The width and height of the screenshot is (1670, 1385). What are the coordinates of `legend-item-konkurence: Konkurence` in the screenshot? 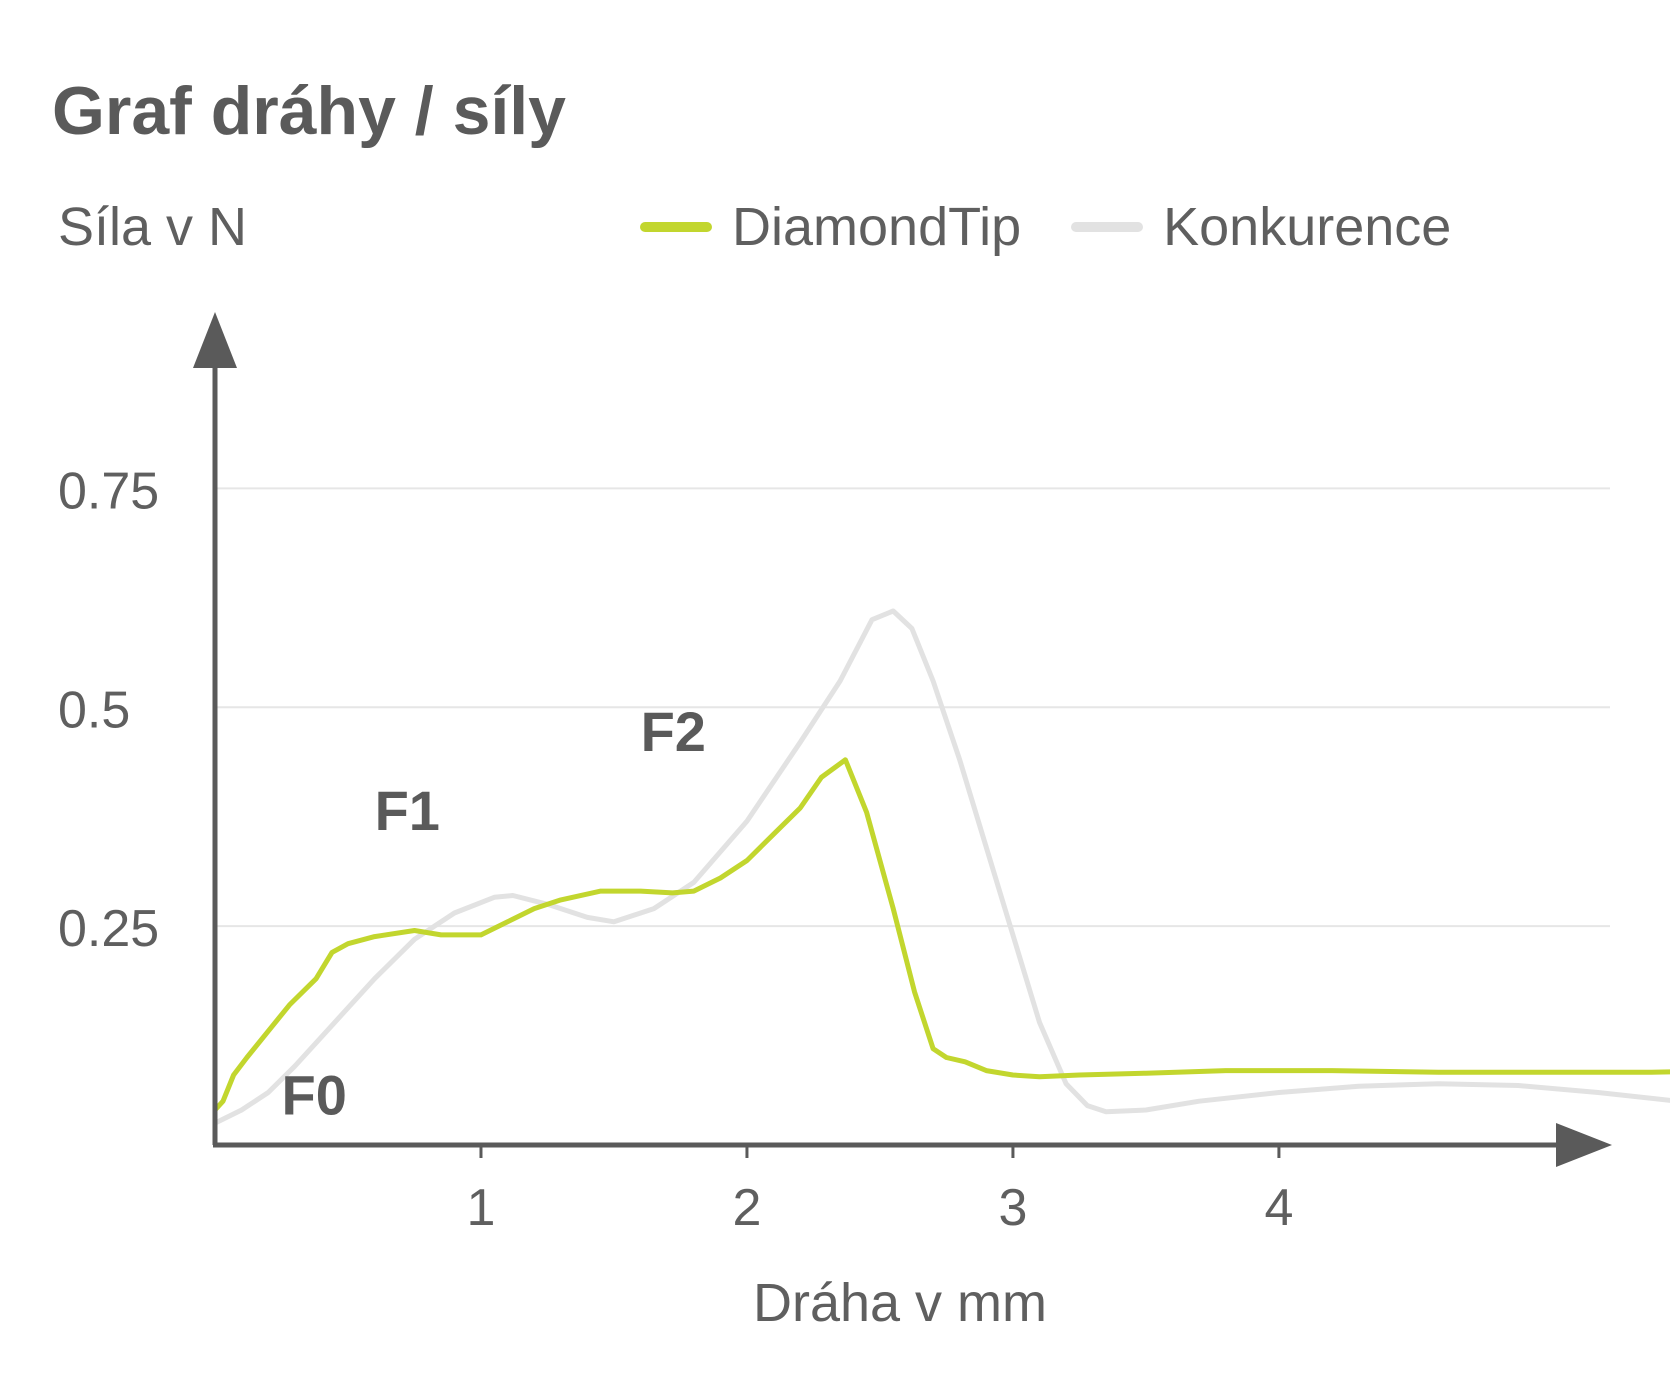 It's located at (1261, 227).